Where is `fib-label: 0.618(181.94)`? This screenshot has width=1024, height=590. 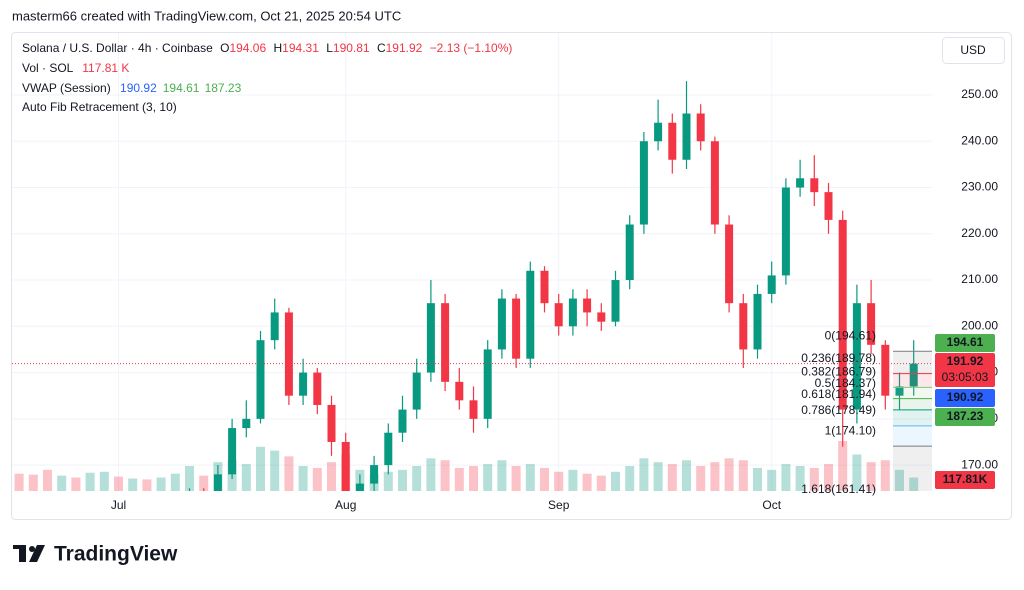 fib-label: 0.618(181.94) is located at coordinates (838, 394).